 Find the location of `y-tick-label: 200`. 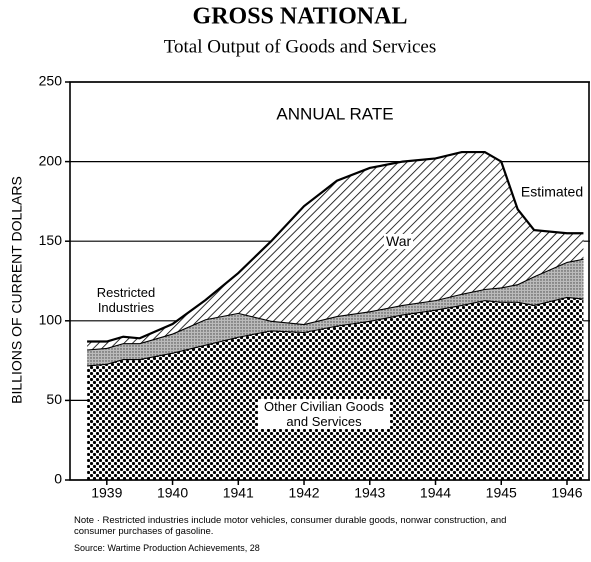

y-tick-label: 200 is located at coordinates (51, 160).